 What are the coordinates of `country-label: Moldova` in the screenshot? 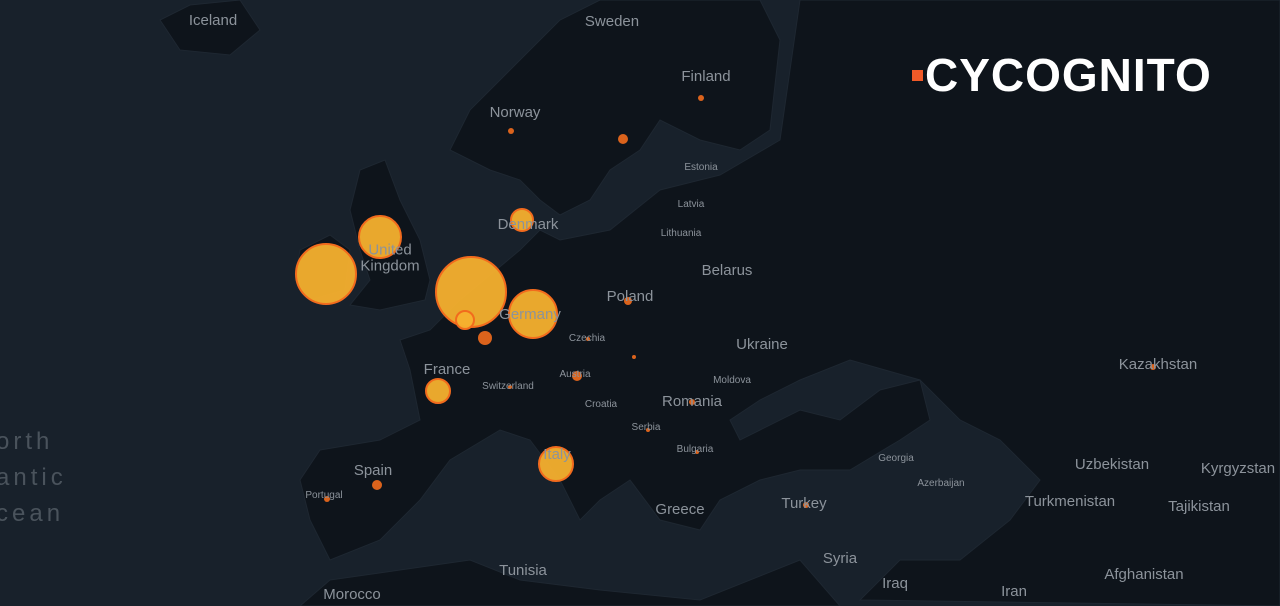 It's located at (732, 380).